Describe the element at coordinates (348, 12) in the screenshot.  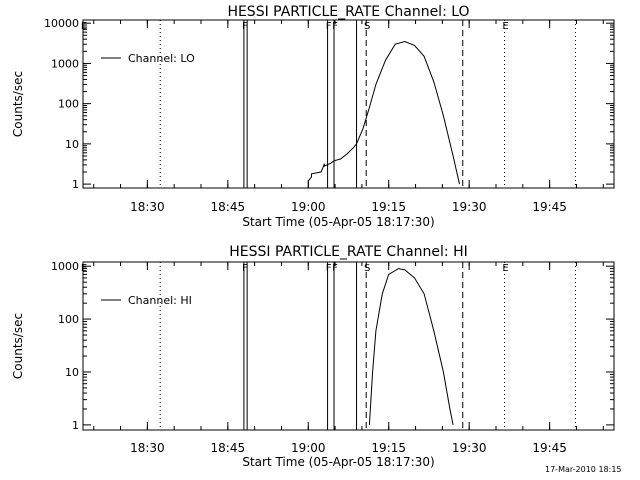
I see `chart-title: HESSI PARTICLE_RATE Channel: LO` at that location.